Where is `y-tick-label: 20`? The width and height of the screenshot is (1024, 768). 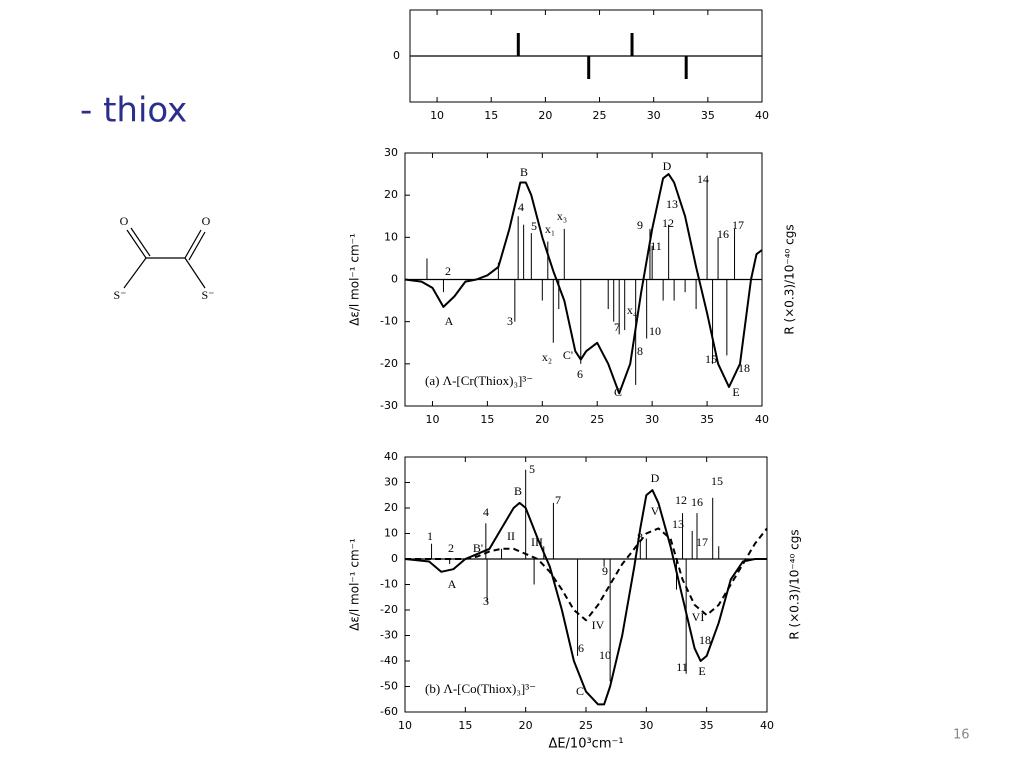
y-tick-label: 20 is located at coordinates (391, 194).